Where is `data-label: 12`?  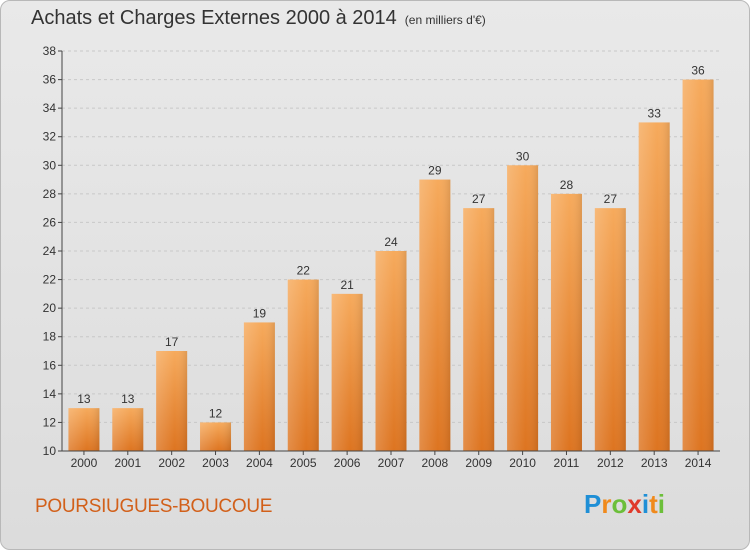 data-label: 12 is located at coordinates (216, 413).